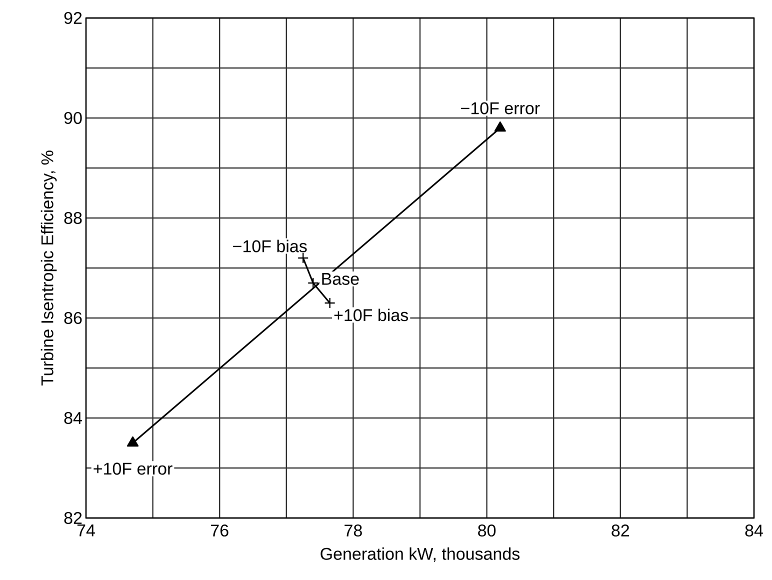  I want to click on annotation: +10F error, so click(133, 468).